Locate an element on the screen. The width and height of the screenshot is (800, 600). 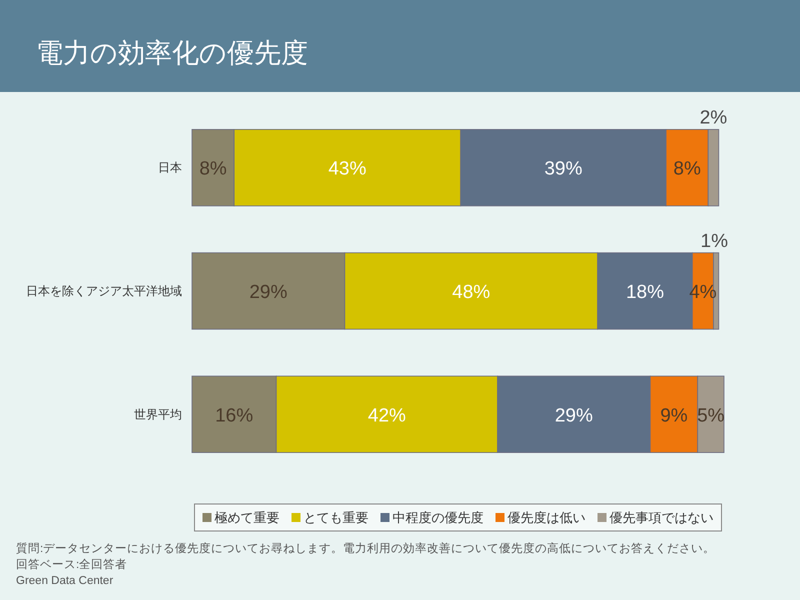
category-label: 日本を除くアジア太平洋地域 is located at coordinates (104, 291).